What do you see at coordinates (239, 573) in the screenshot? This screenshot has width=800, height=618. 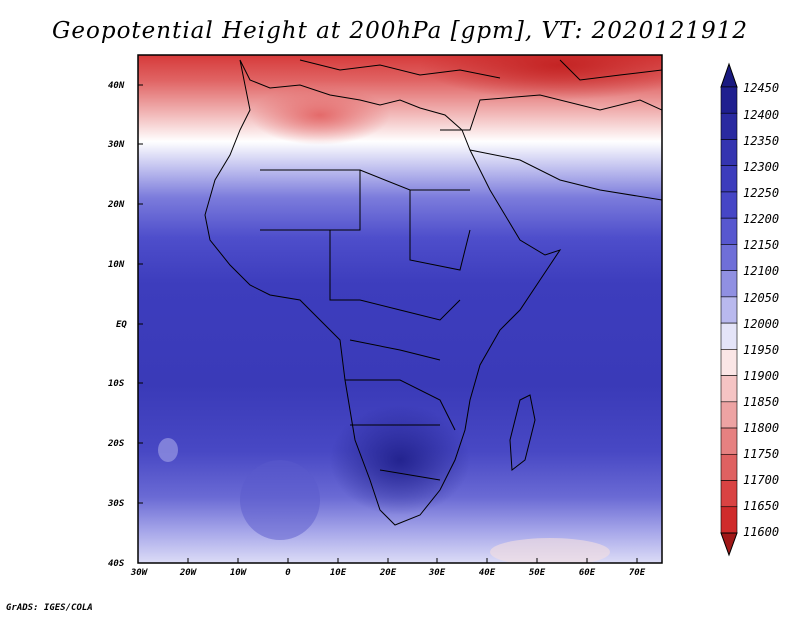 I see `lon-tick-10w: 10W` at bounding box center [239, 573].